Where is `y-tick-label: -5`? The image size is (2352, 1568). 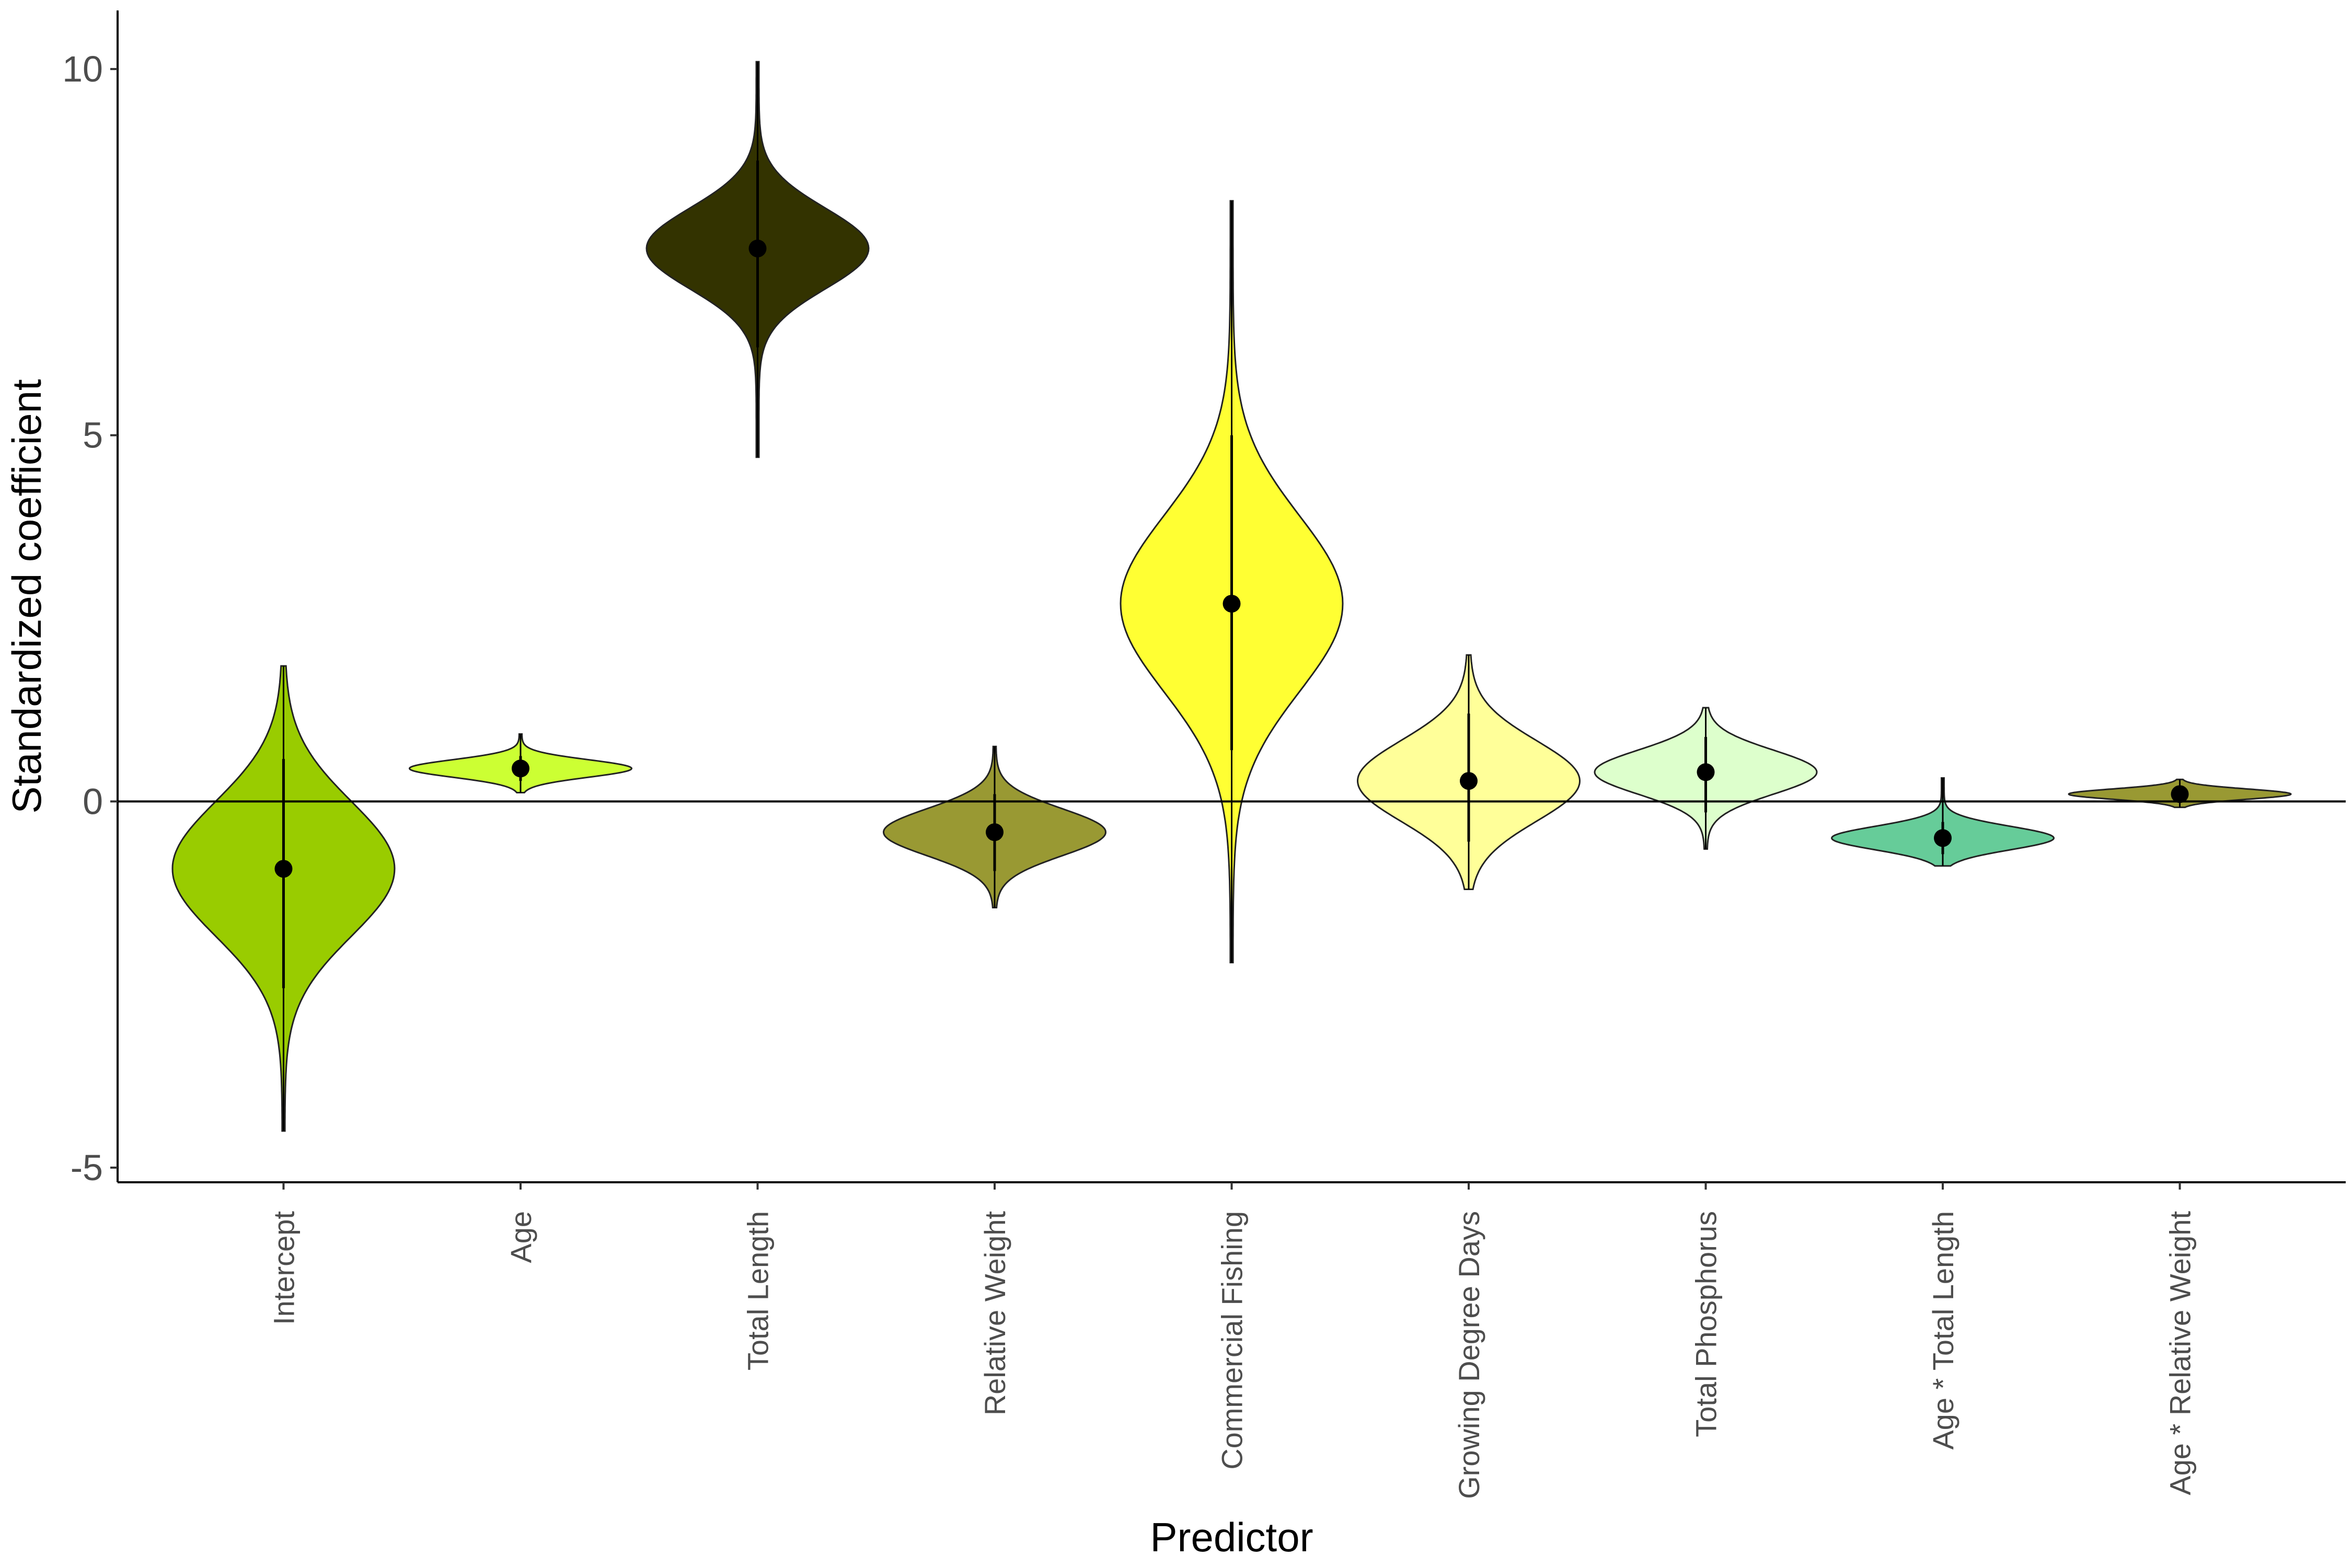
y-tick-label: -5 is located at coordinates (87, 1167).